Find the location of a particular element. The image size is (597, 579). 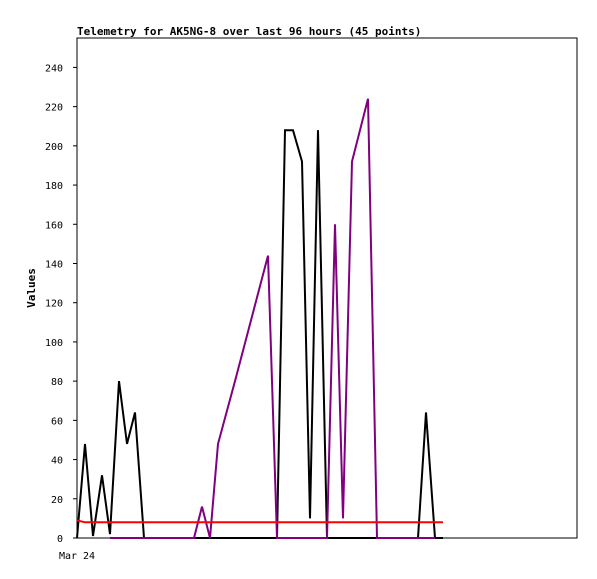

y-tick-label: 140 is located at coordinates (54, 264).